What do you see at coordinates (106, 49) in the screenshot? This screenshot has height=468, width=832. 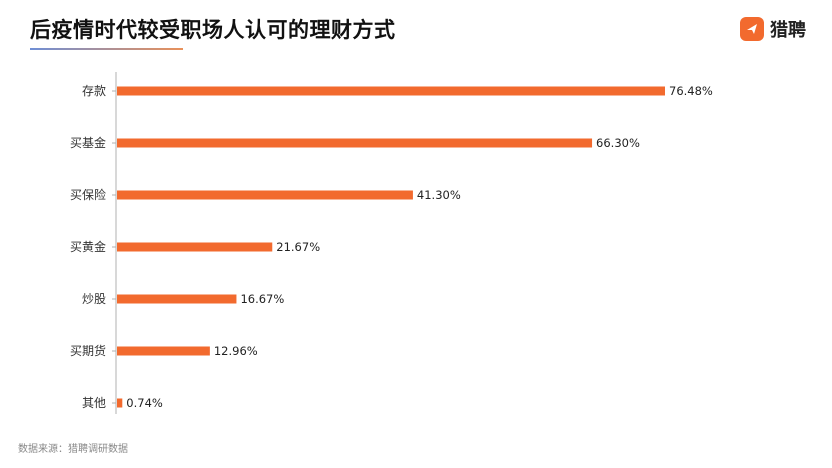 I see `title-underline` at bounding box center [106, 49].